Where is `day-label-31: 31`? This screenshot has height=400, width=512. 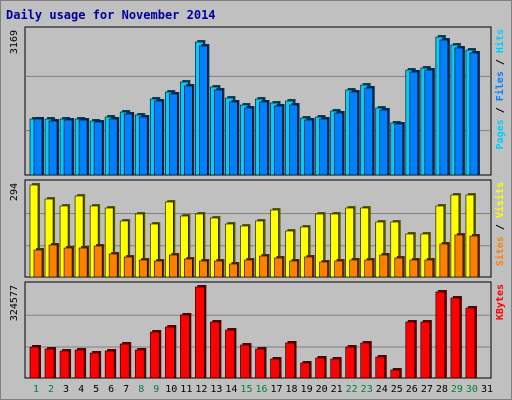
day-label-31: 31 is located at coordinates (487, 389).